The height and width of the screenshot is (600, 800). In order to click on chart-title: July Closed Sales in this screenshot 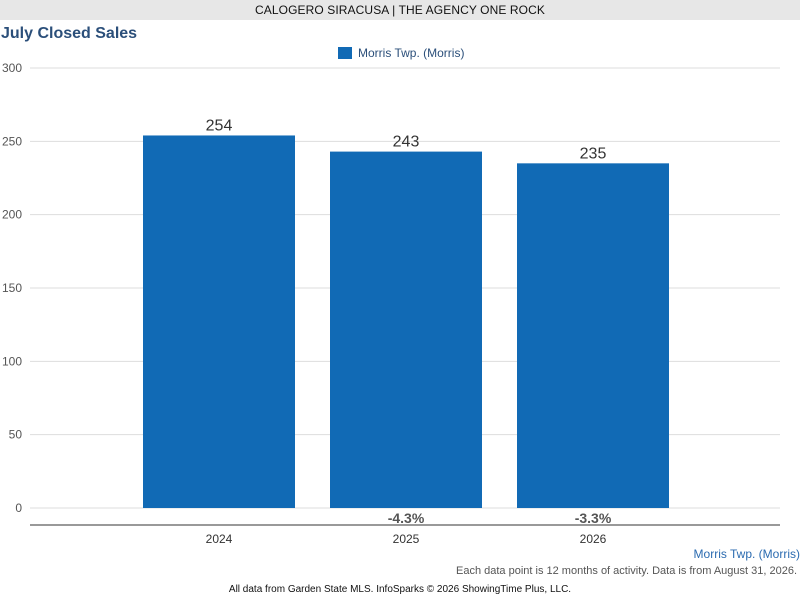, I will do `click(69, 33)`.